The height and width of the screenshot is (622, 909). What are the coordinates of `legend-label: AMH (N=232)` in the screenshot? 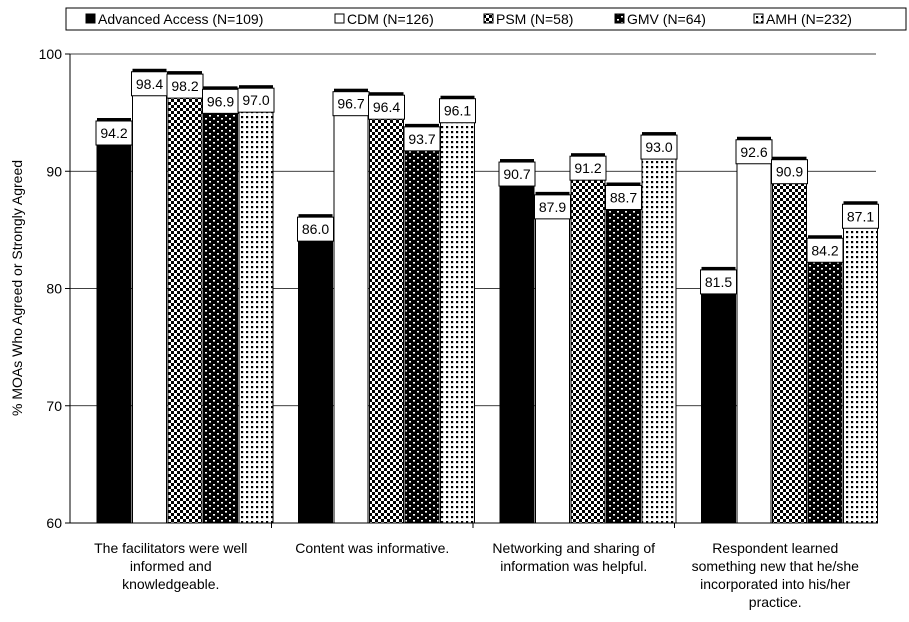 It's located at (809, 19).